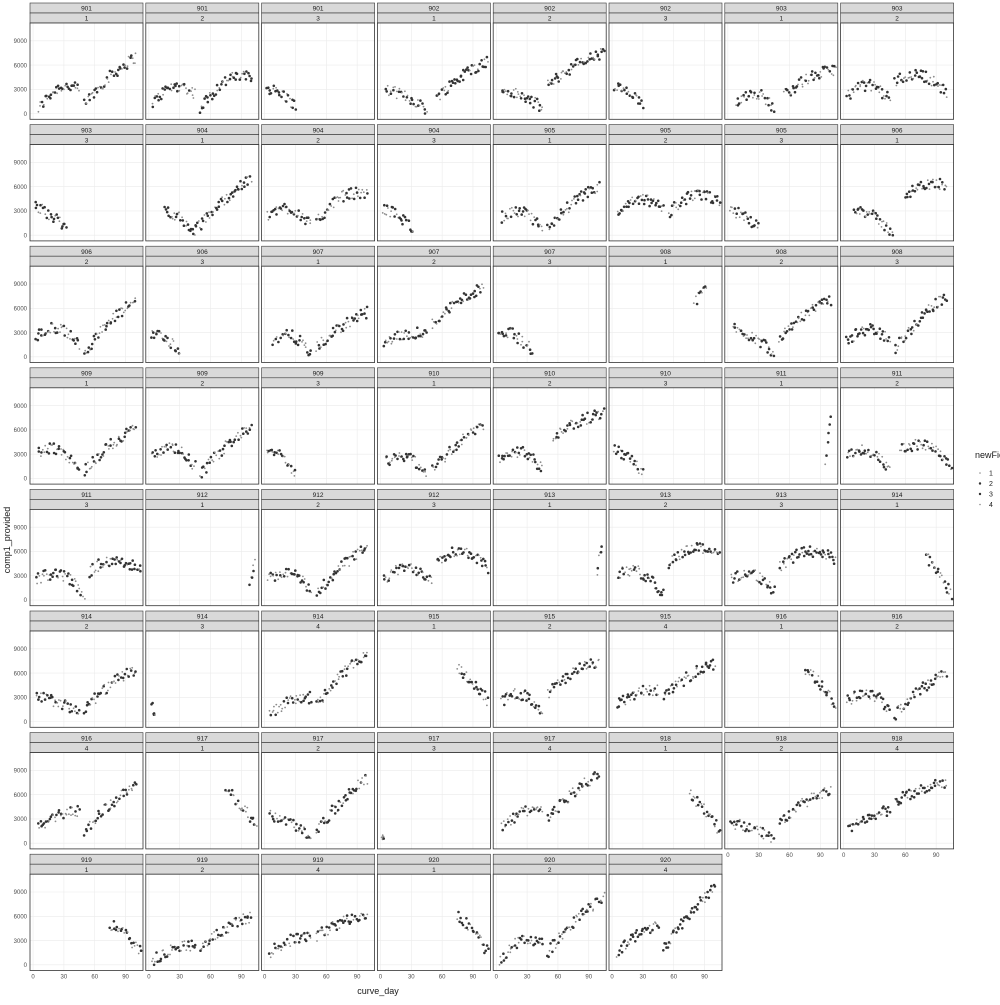 This screenshot has height=1005, width=1000. Describe the element at coordinates (357, 978) in the screenshot. I see `x-tick-label: 90` at that location.